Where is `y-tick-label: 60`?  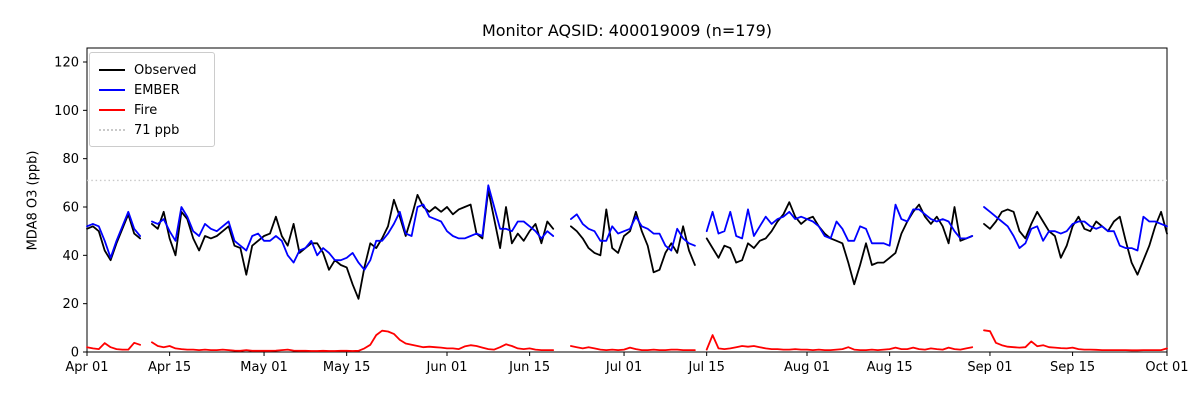 y-tick-label: 60 is located at coordinates (70, 208).